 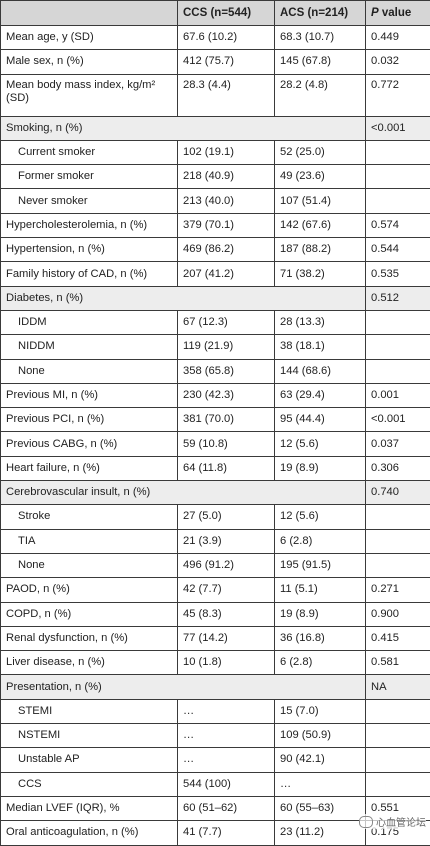 What do you see at coordinates (89, 201) in the screenshot?
I see `row-label: Never smoker` at bounding box center [89, 201].